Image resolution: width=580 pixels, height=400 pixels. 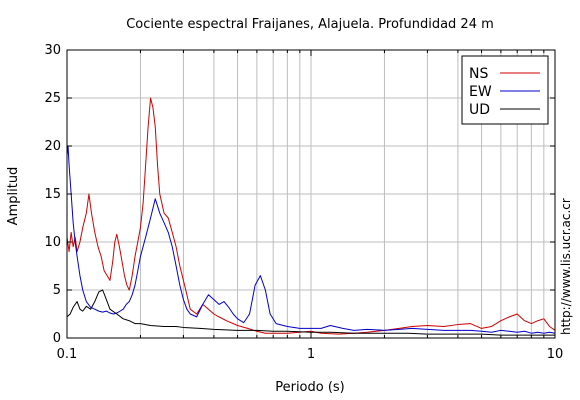 What do you see at coordinates (67, 354) in the screenshot?
I see `x-tick-label: 0.1` at bounding box center [67, 354].